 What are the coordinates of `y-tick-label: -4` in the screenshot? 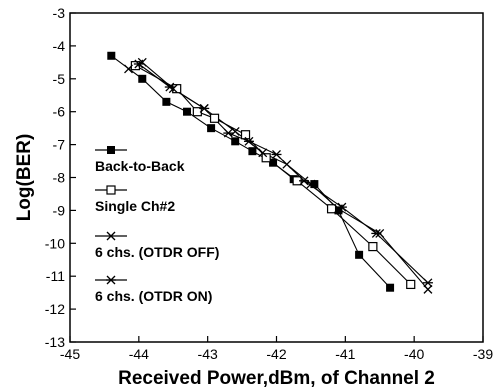 It's located at (59, 46).